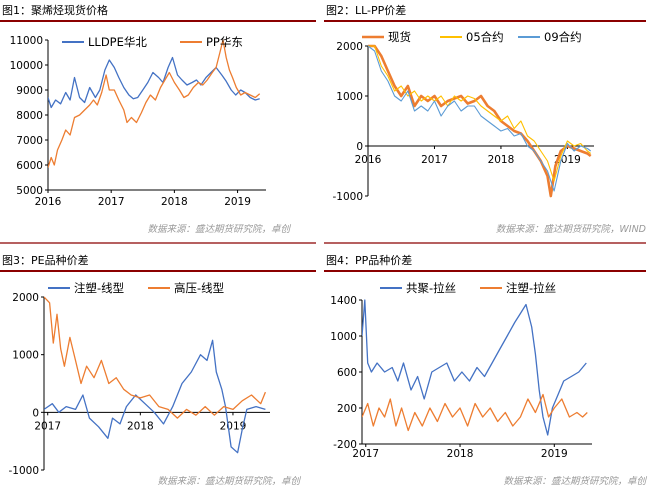 The height and width of the screenshot is (488, 648). What do you see at coordinates (29, 141) in the screenshot?
I see `y-tick-label: 7000` at bounding box center [29, 141].